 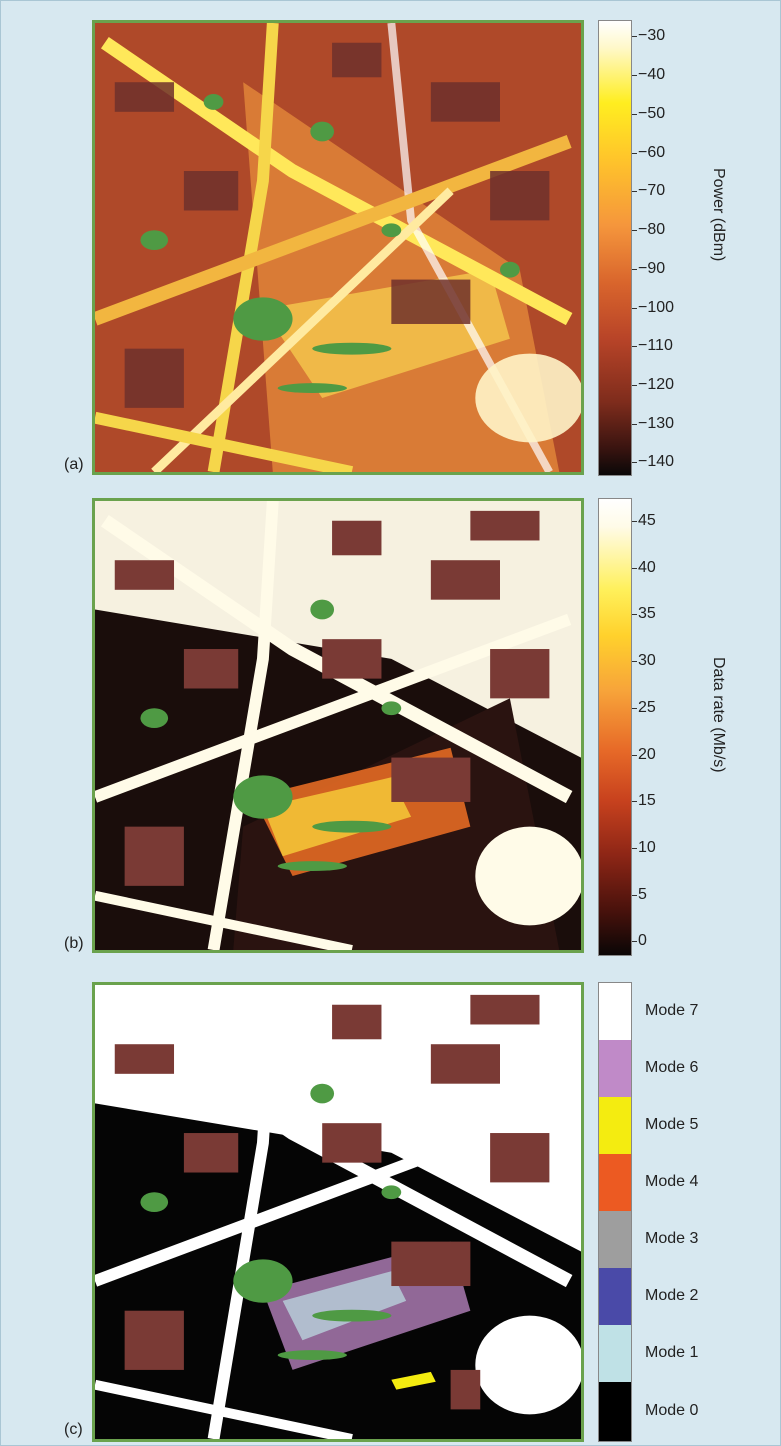 What do you see at coordinates (672, 1010) in the screenshot?
I see `mode-label: Mode 7` at bounding box center [672, 1010].